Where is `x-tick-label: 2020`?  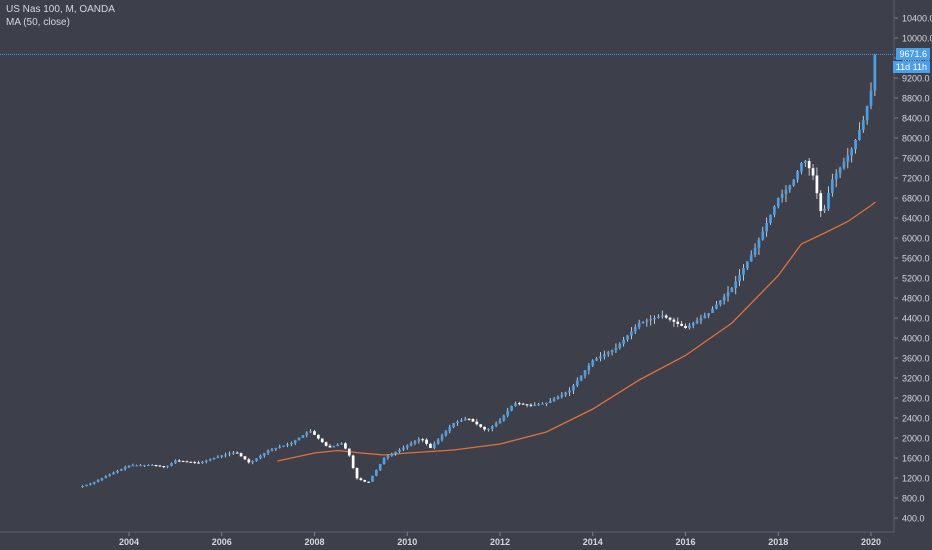 x-tick-label: 2020 is located at coordinates (871, 542).